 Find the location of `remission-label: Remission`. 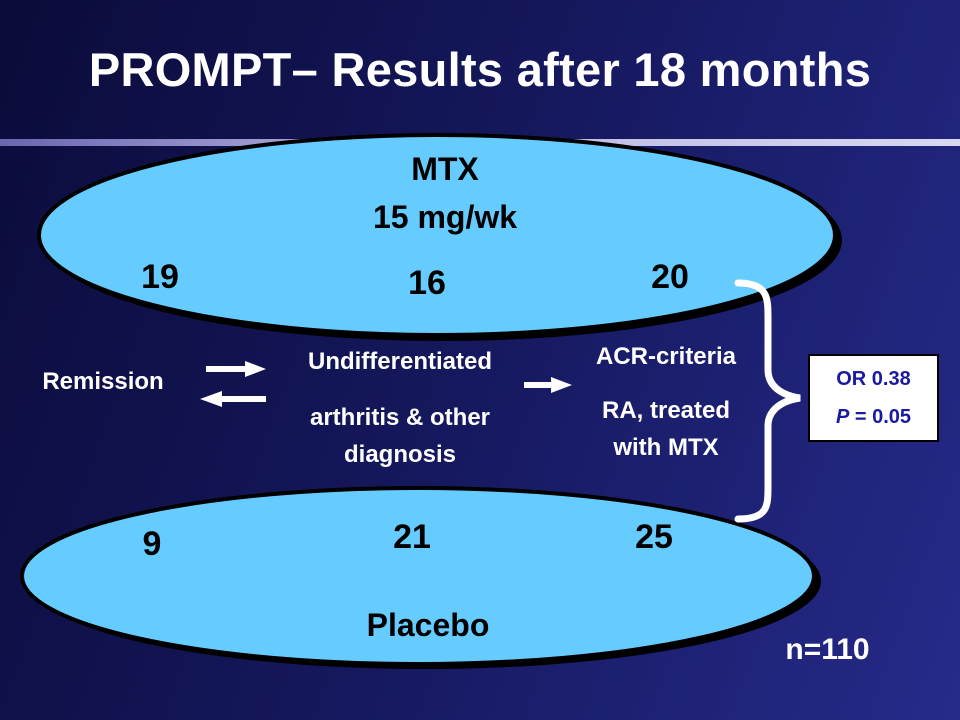

remission-label: Remission is located at coordinates (103, 381).